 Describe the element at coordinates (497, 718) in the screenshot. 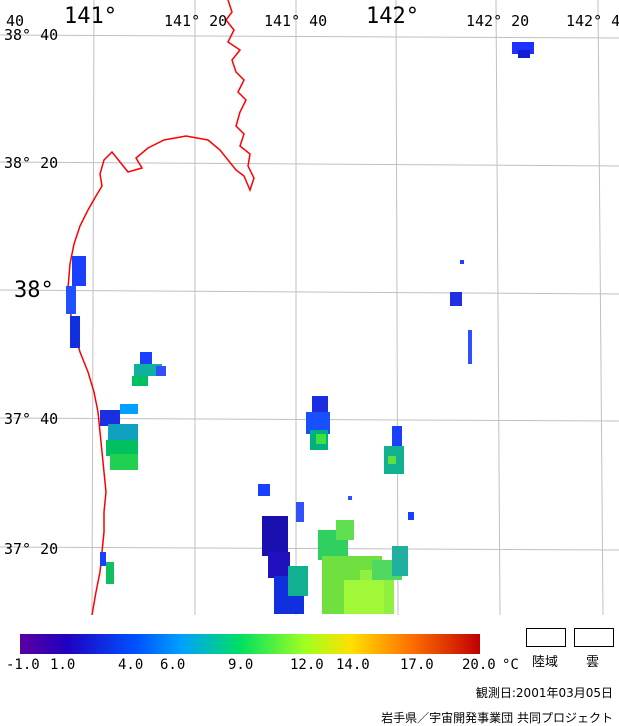

I see `credit-line: 岩手県／宇宙開発事業団 共同プロジェクト` at that location.